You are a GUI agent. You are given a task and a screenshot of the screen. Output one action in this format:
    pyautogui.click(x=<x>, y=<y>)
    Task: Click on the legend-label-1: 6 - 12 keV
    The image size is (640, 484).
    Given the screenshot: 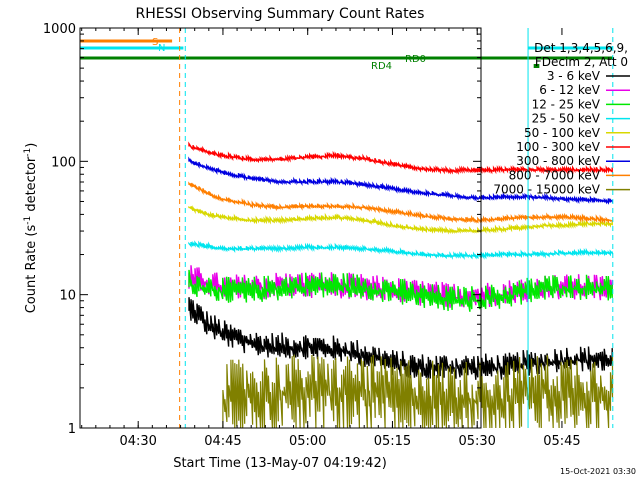 What is the action you would take?
    pyautogui.click(x=570, y=90)
    